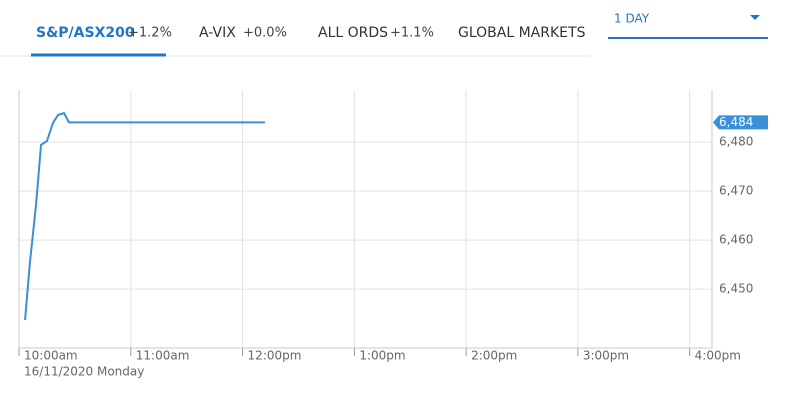 The image size is (801, 404). Describe the element at coordinates (736, 141) in the screenshot. I see `y-tick-label: 6,480` at that location.